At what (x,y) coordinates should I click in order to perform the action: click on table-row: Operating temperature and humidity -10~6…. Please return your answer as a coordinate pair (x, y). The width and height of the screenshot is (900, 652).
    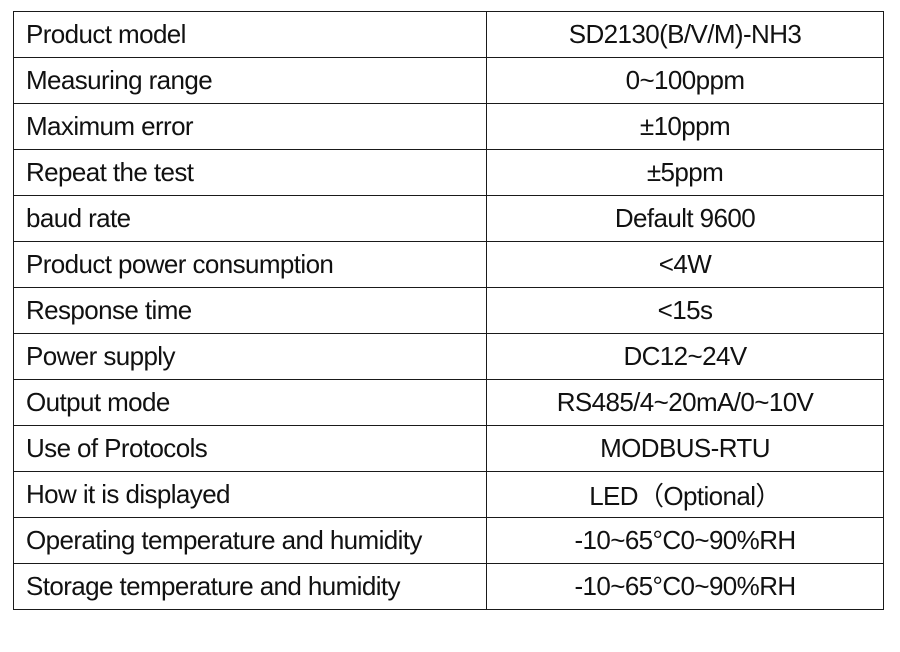
    Looking at the image, I should click on (448, 540).